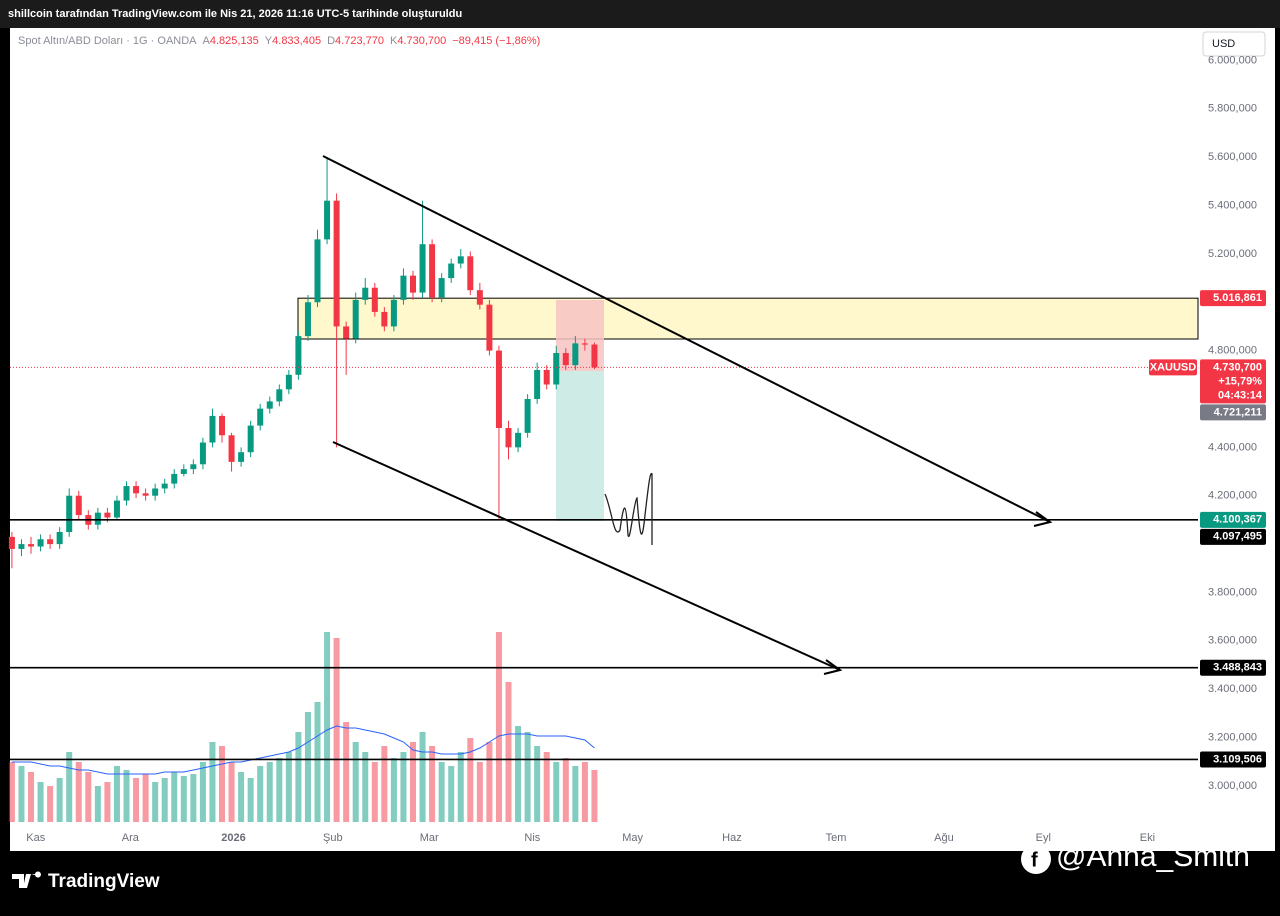 This screenshot has width=1280, height=916. Describe the element at coordinates (1232, 205) in the screenshot. I see `y-tick-label: 5.400,000` at that location.